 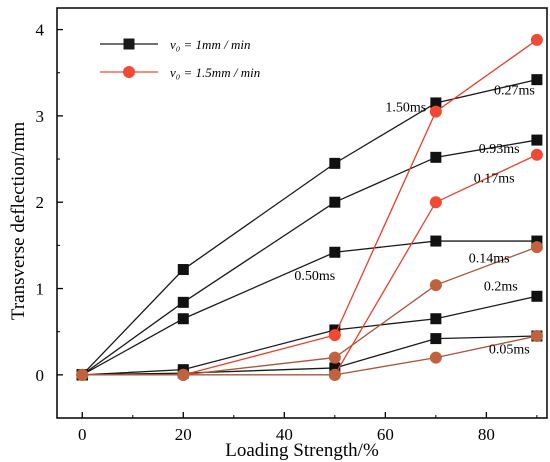 I want to click on y-tick-label: 1, so click(x=40, y=289).